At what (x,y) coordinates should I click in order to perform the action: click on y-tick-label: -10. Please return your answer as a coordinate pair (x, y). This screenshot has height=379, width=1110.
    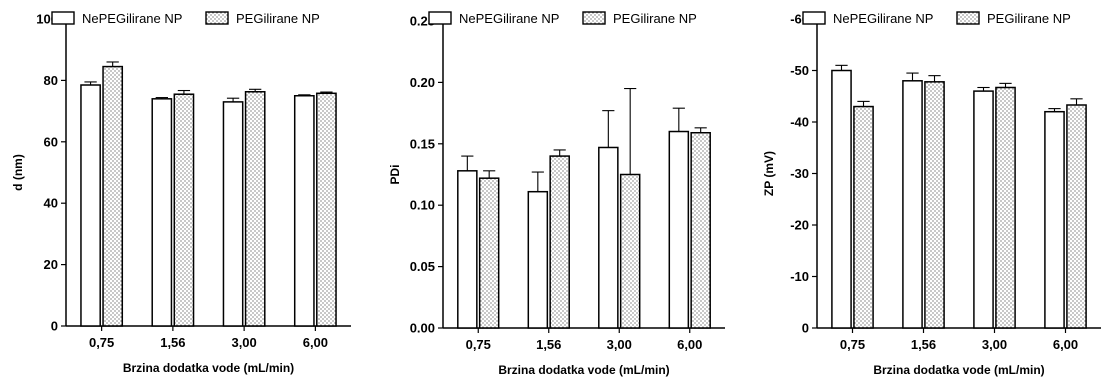
    Looking at the image, I should click on (799, 276).